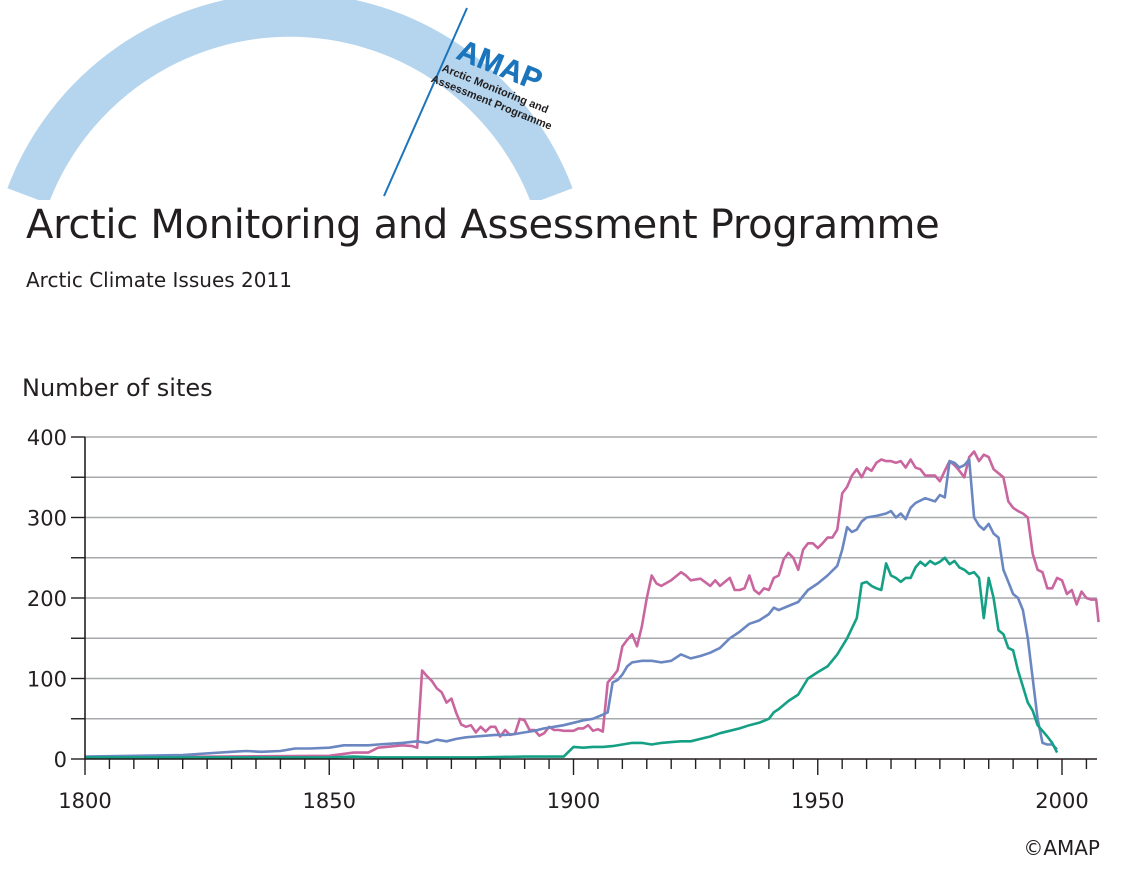  Describe the element at coordinates (425, 102) in the screenshot. I see `logo-divider-line` at that location.